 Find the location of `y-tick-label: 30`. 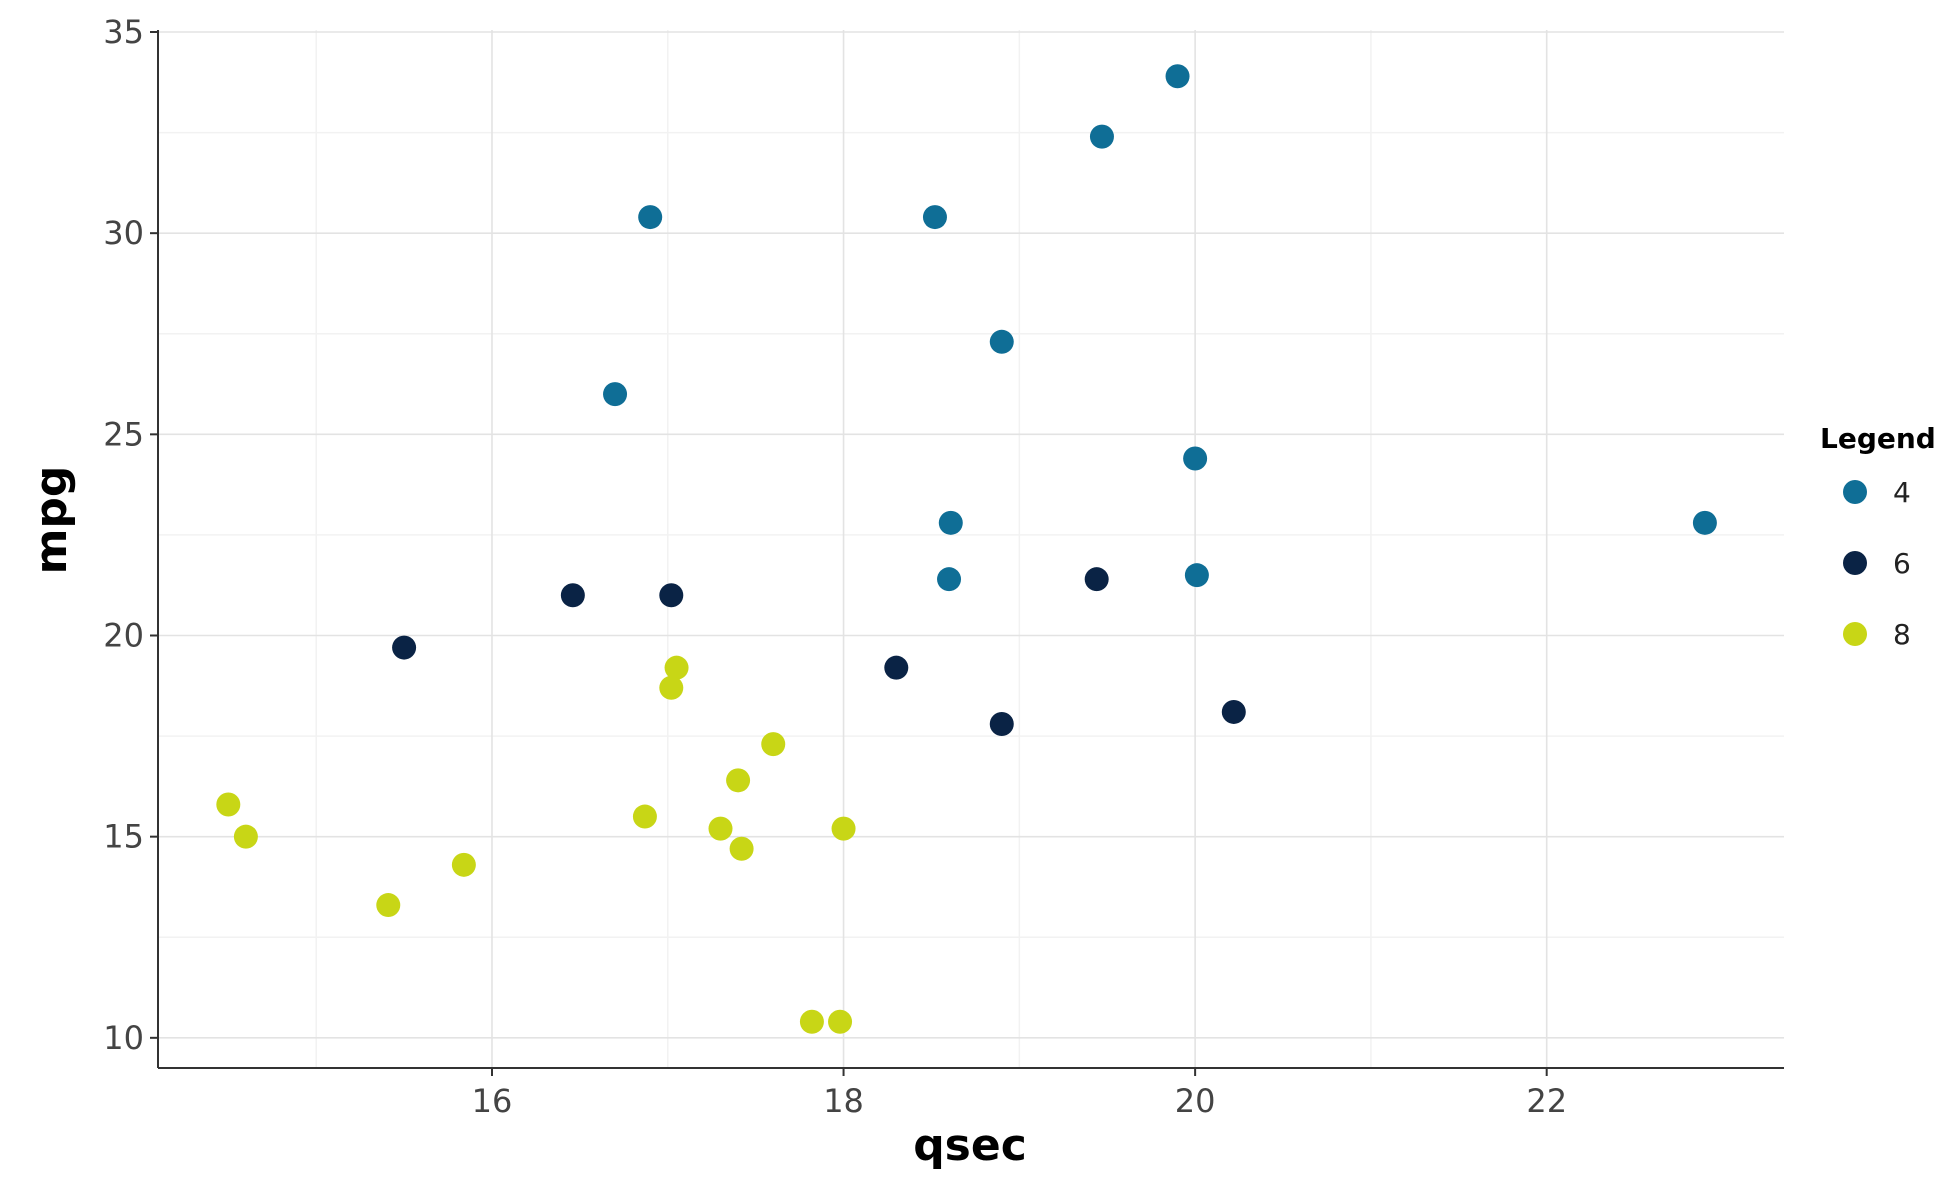

y-tick-label: 30 is located at coordinates (123, 233).